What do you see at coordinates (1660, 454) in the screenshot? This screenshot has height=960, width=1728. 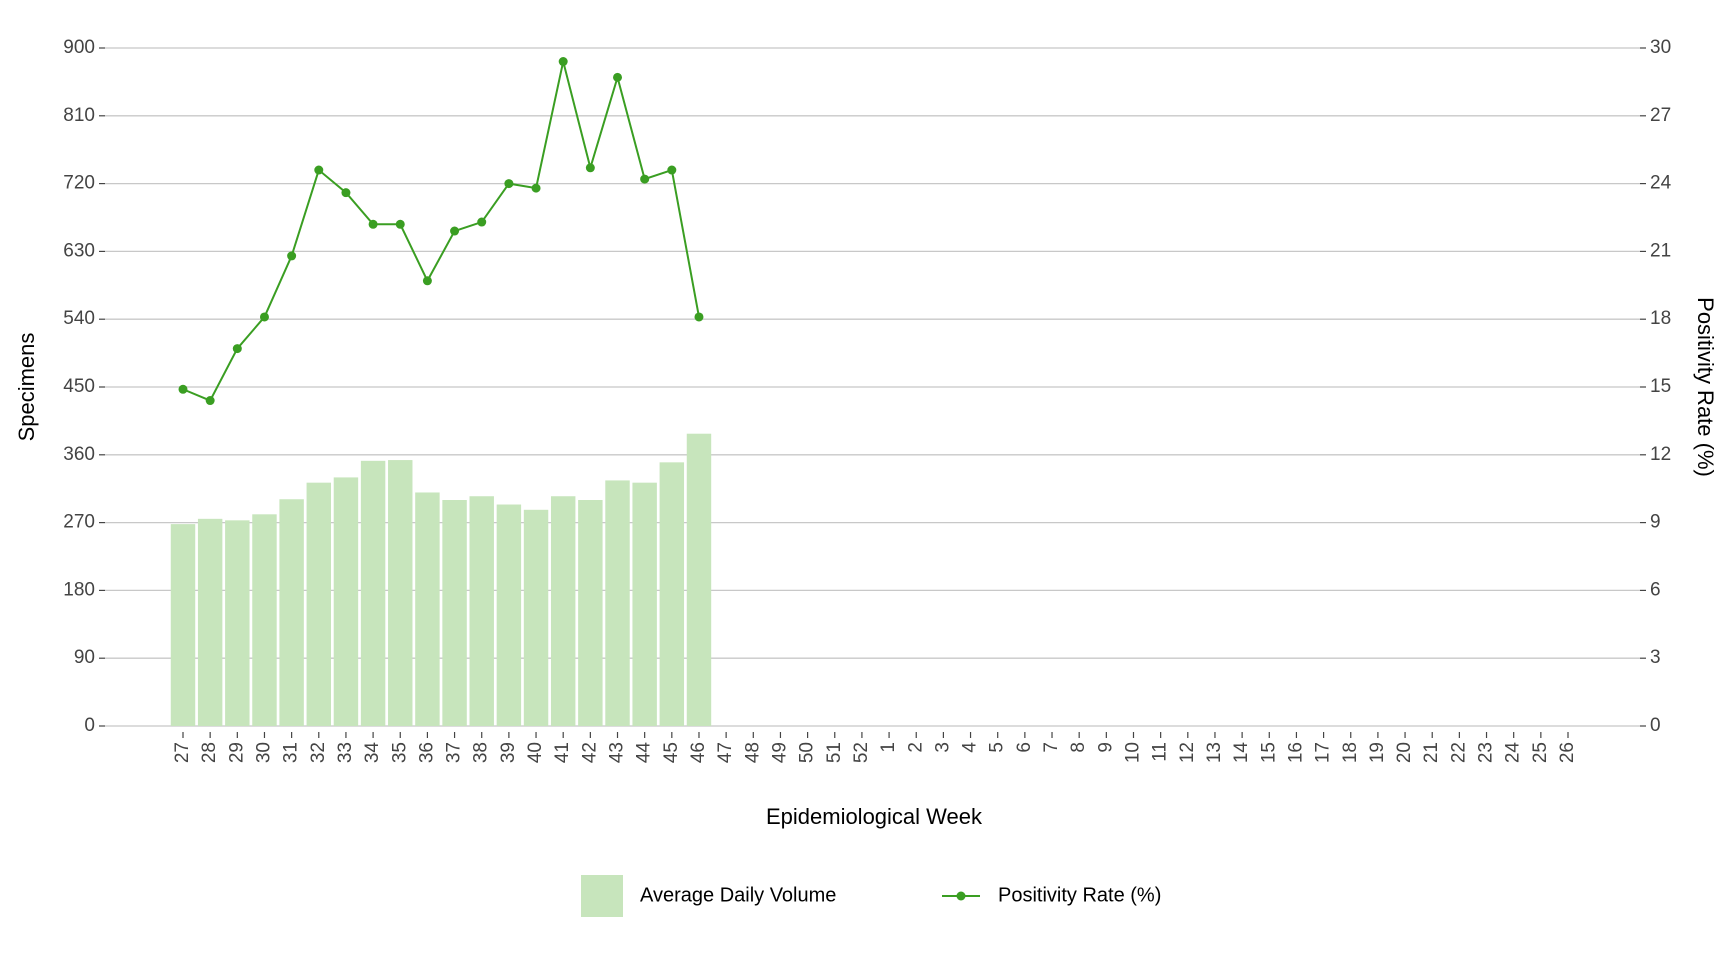 I see `y2-tick-label: 12` at bounding box center [1660, 454].